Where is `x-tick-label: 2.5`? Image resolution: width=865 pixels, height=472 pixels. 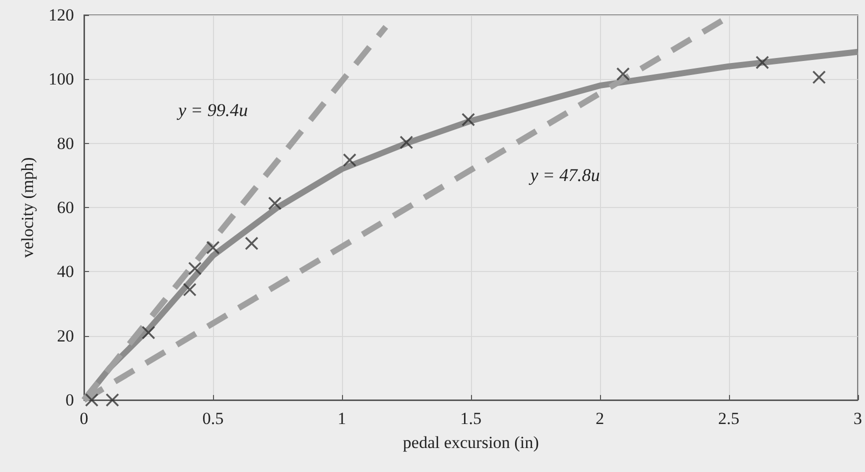
x-tick-label: 2.5 is located at coordinates (729, 418).